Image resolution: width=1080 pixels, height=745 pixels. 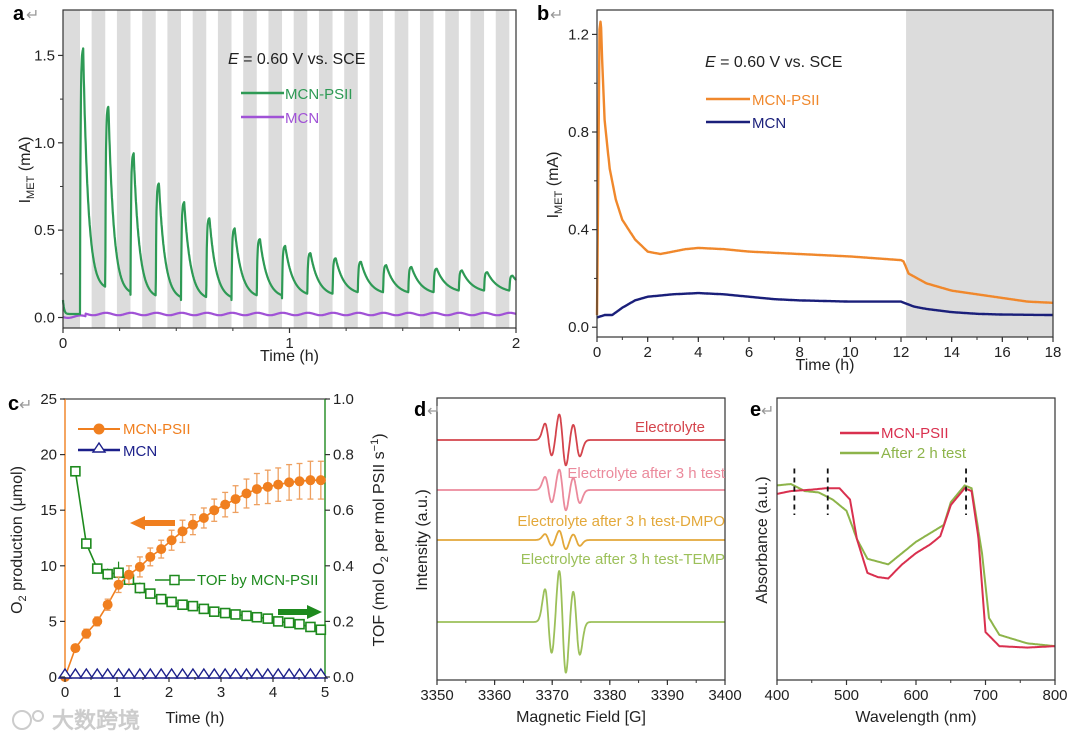 What do you see at coordinates (140, 451) in the screenshot?
I see `legend-label-c-1: MCN` at bounding box center [140, 451].